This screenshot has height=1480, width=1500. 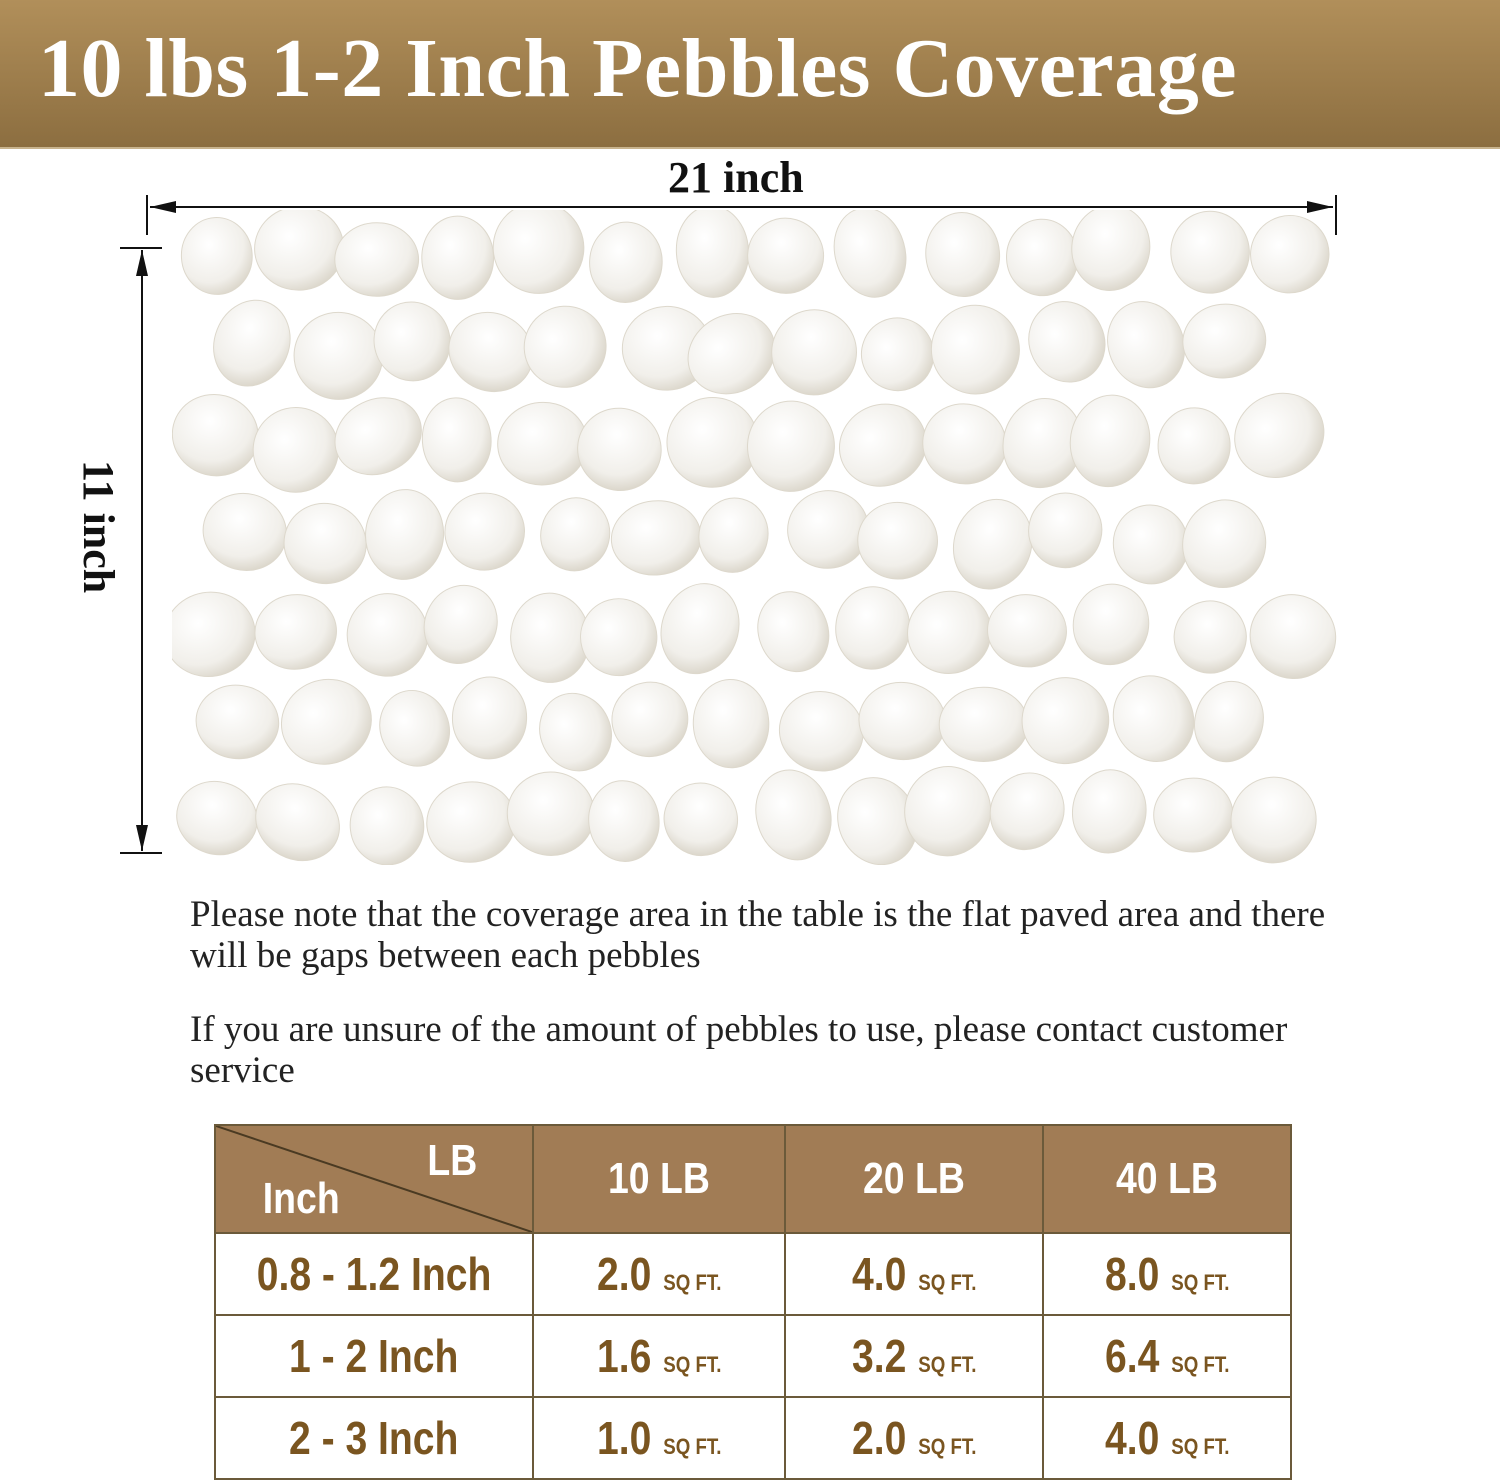 What do you see at coordinates (452, 1160) in the screenshot?
I see `corner-lb-label: LB` at bounding box center [452, 1160].